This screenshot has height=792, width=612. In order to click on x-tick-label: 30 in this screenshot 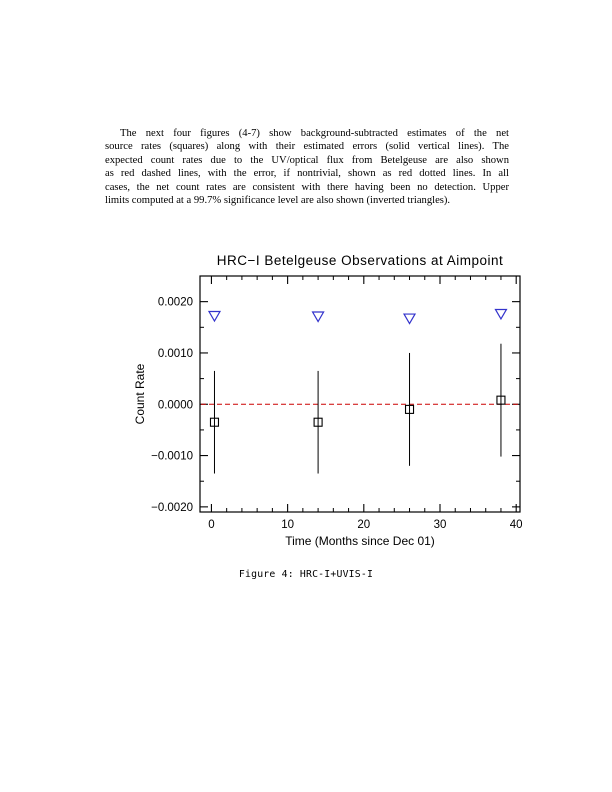, I will do `click(440, 525)`.